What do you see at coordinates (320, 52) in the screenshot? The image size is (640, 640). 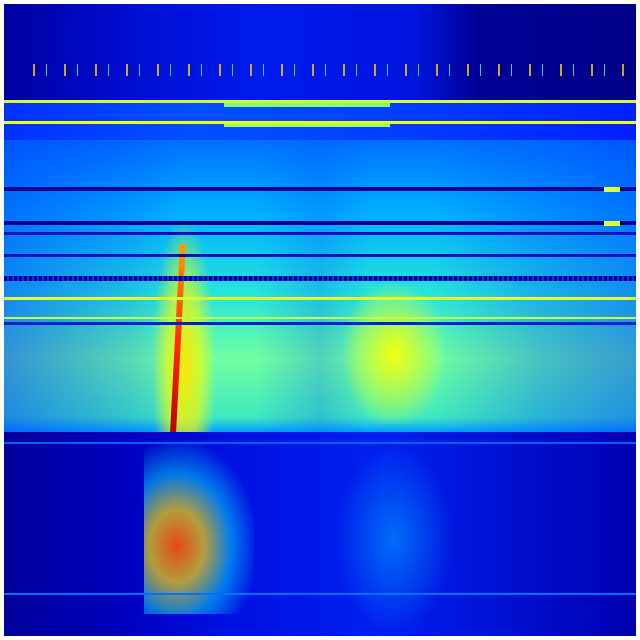 I see `top-region-glow` at bounding box center [320, 52].